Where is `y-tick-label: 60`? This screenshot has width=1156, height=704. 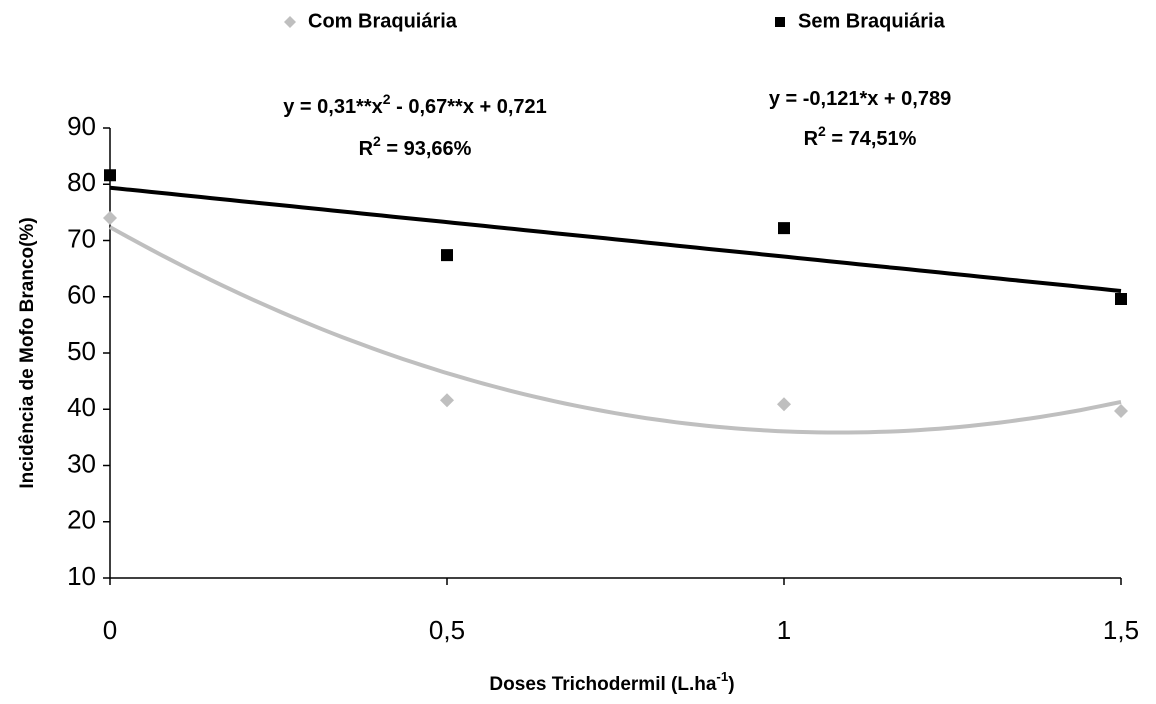 y-tick-label: 60 is located at coordinates (81, 295).